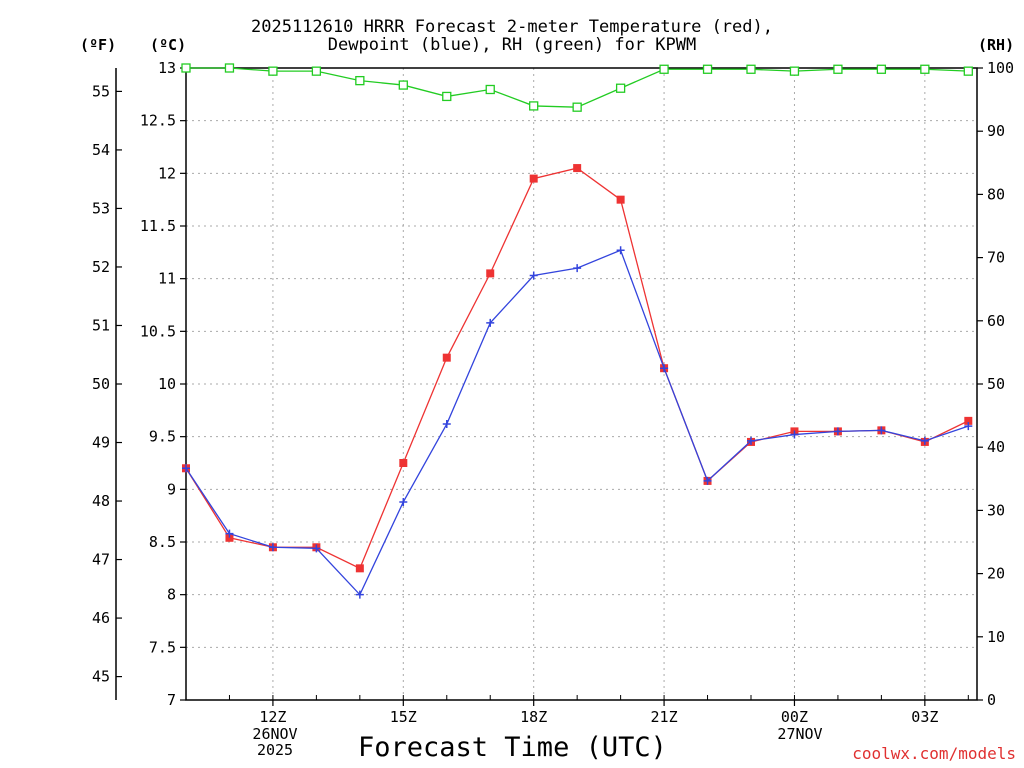 The width and height of the screenshot is (1024, 768). I want to click on chart-title-line2: Dewpoint (blue), RH (green) for KPWM, so click(512, 45).